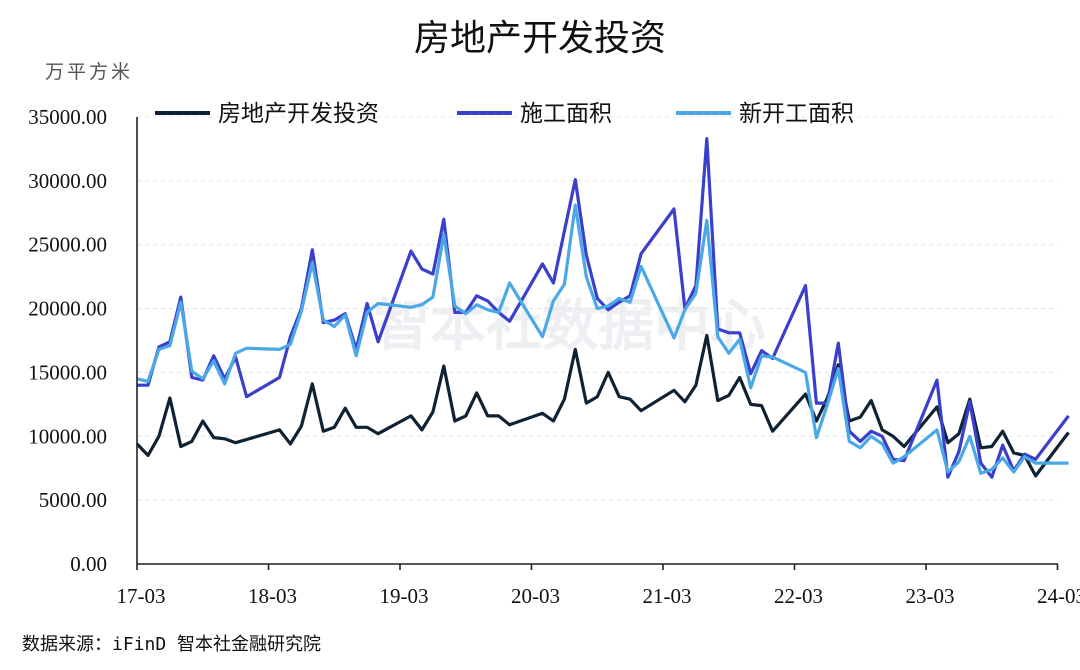 The height and width of the screenshot is (670, 1080). What do you see at coordinates (535, 596) in the screenshot?
I see `x-tick-label: 20-03` at bounding box center [535, 596].